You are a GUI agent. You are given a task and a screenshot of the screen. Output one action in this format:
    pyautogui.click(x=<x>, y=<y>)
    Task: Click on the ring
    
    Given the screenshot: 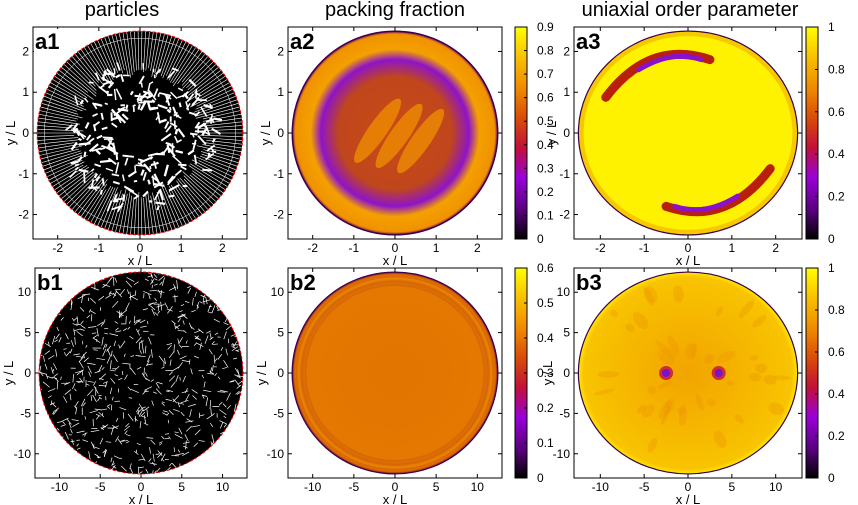 What is the action you would take?
    pyautogui.click(x=140, y=133)
    